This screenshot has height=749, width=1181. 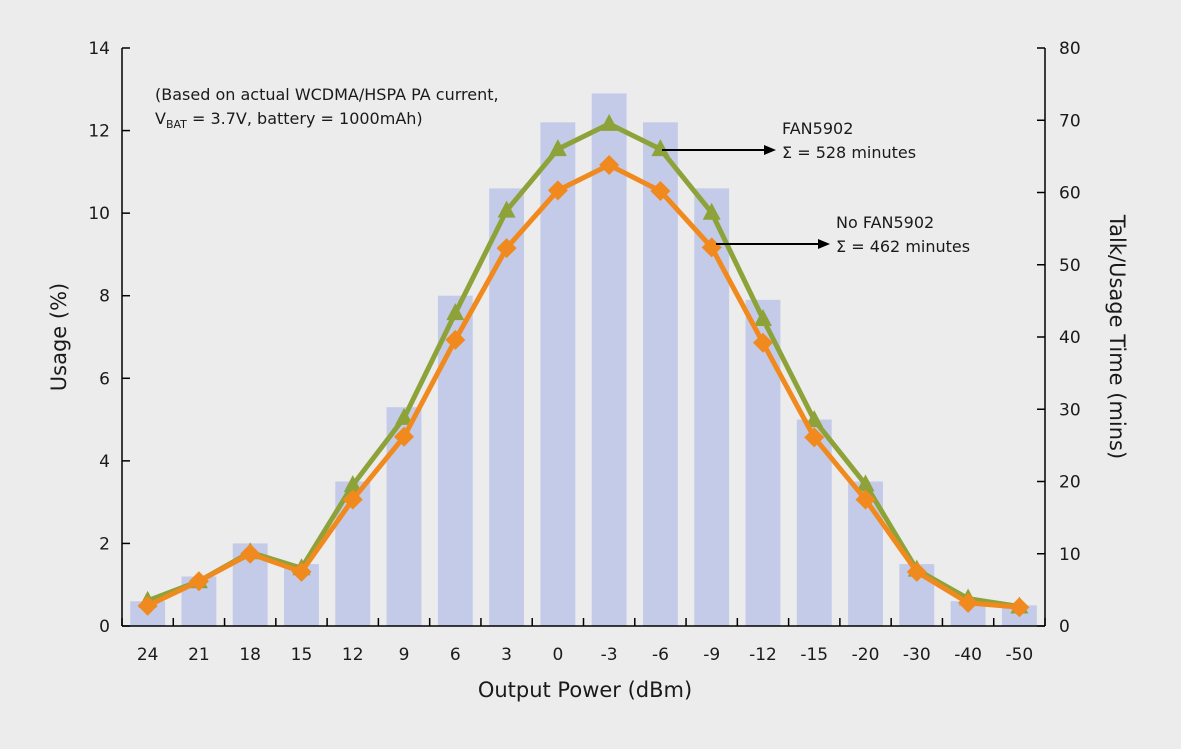 What do you see at coordinates (824, 244) in the screenshot?
I see `no-fan5902-arrowhead` at bounding box center [824, 244].